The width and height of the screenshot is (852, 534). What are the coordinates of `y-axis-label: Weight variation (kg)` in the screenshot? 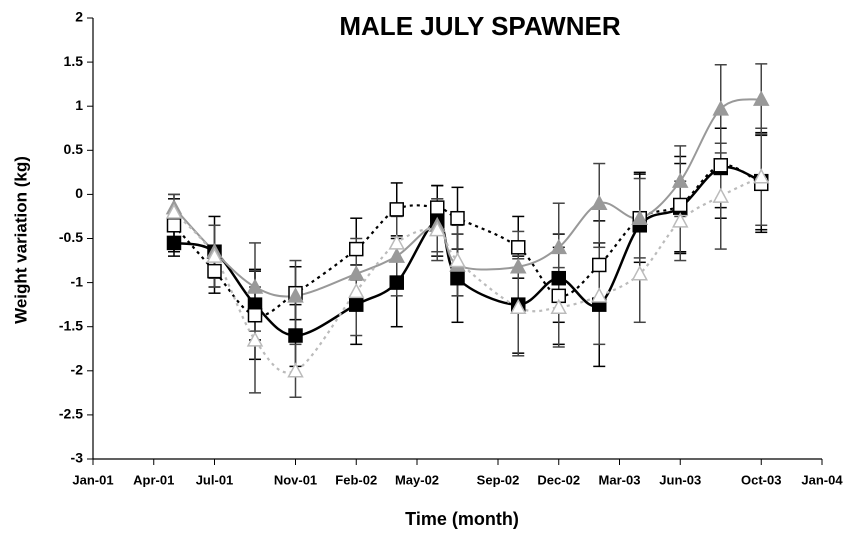 It's located at (20, 240).